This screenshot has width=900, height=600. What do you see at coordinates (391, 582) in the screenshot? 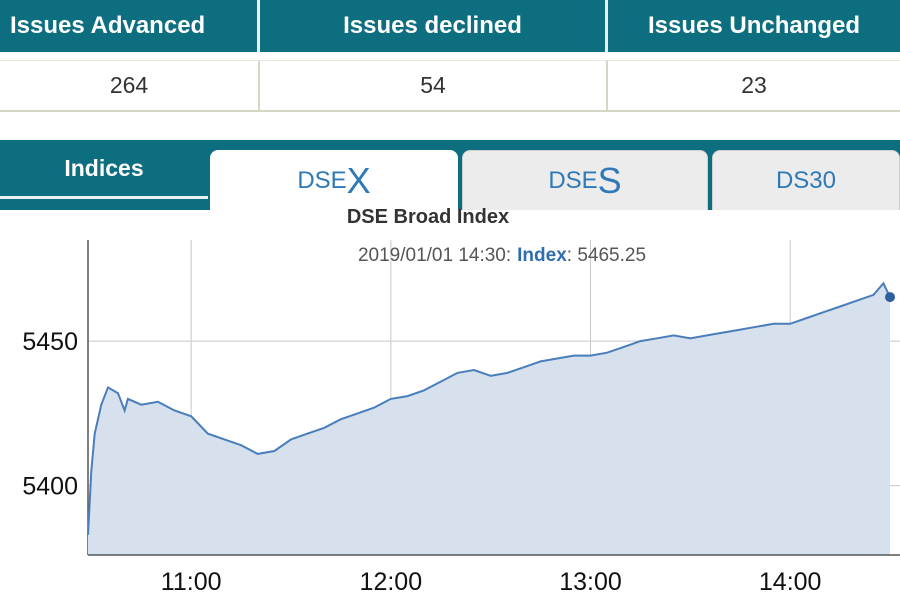
I see `x-tick-label: 12:00` at bounding box center [391, 582].